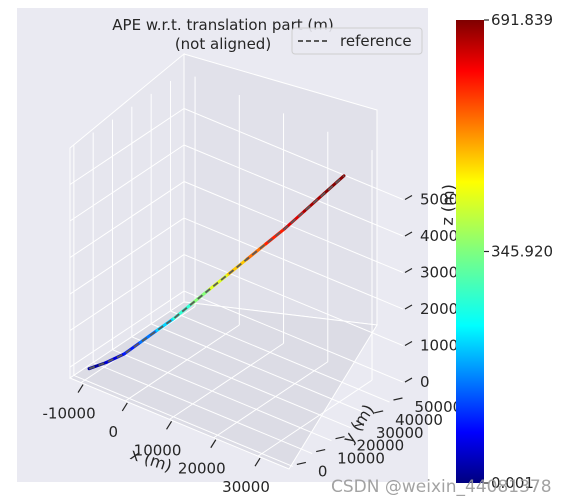  I want to click on colorbar-ticks: 0.001 345.920 691.839, so click(518, 251).